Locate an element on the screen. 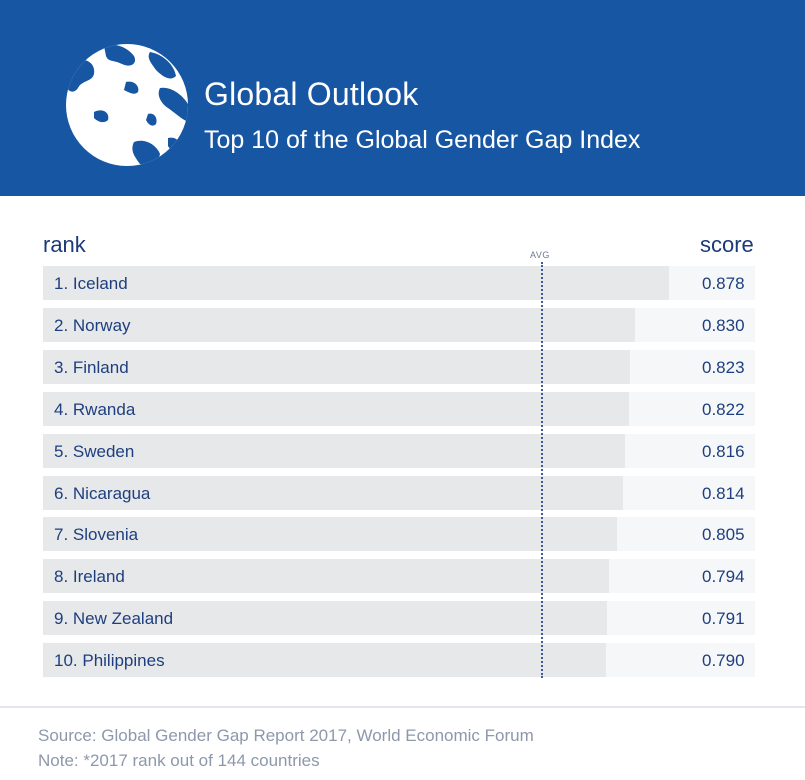 This screenshot has width=805, height=780. country-label: 5. Sweden is located at coordinates (94, 451).